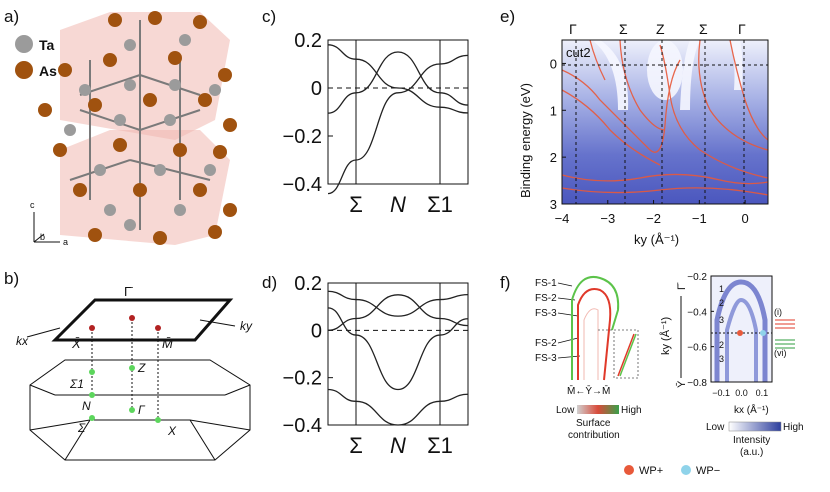 This screenshot has height=492, width=830. I want to click on as-legend-label: As, so click(48, 71).